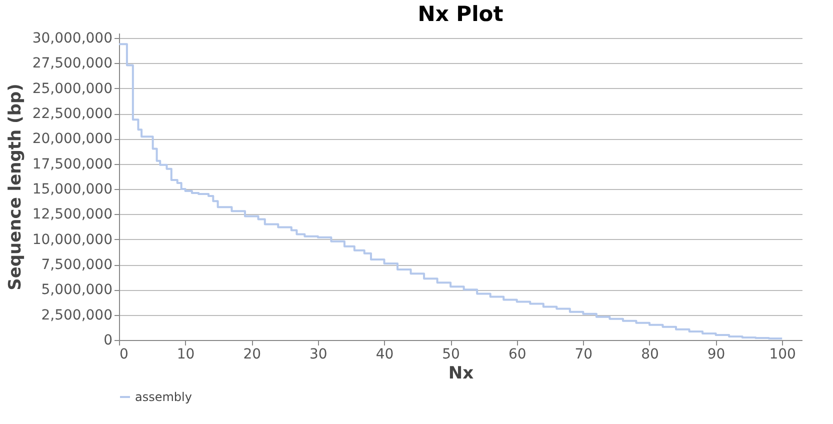 The image size is (833, 424). I want to click on y-tick-label: 7,500,000, so click(76, 265).